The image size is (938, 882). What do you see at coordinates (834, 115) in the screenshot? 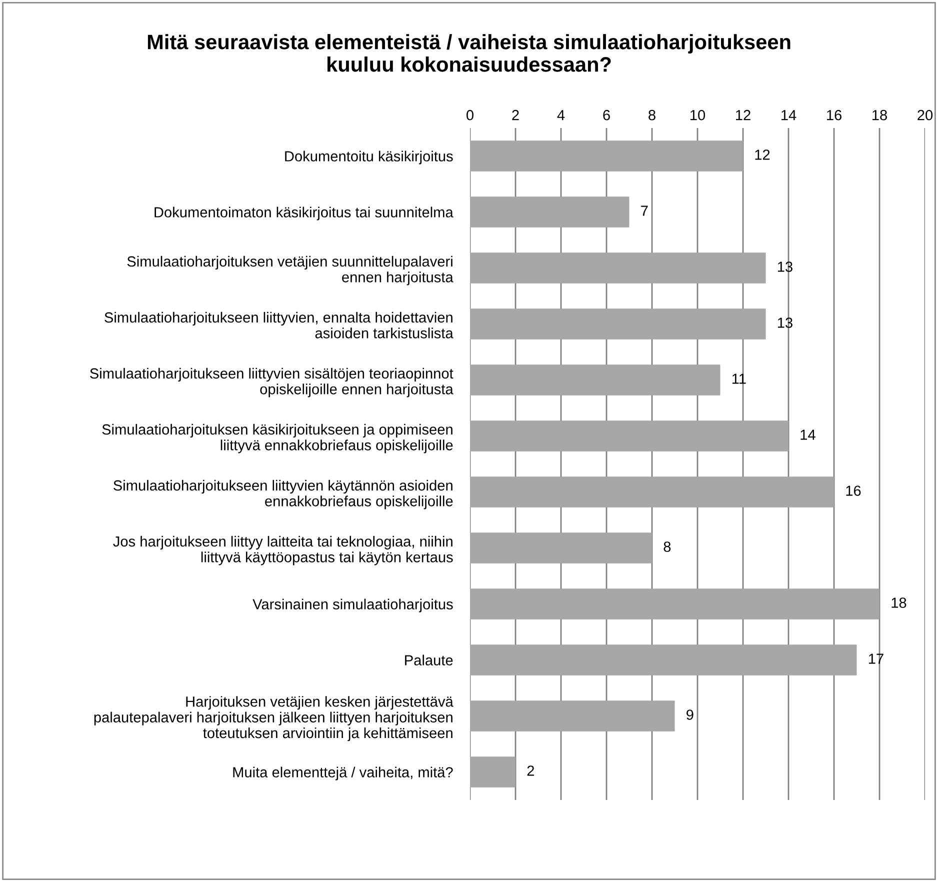
I see `x-tick-label: 16` at bounding box center [834, 115].